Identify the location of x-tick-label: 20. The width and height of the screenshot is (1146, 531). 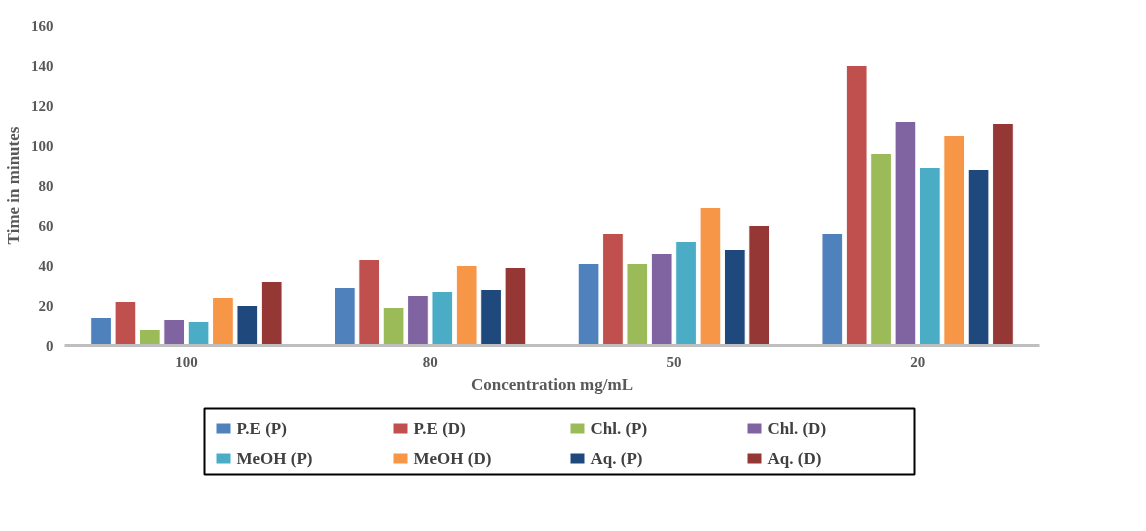
(918, 361).